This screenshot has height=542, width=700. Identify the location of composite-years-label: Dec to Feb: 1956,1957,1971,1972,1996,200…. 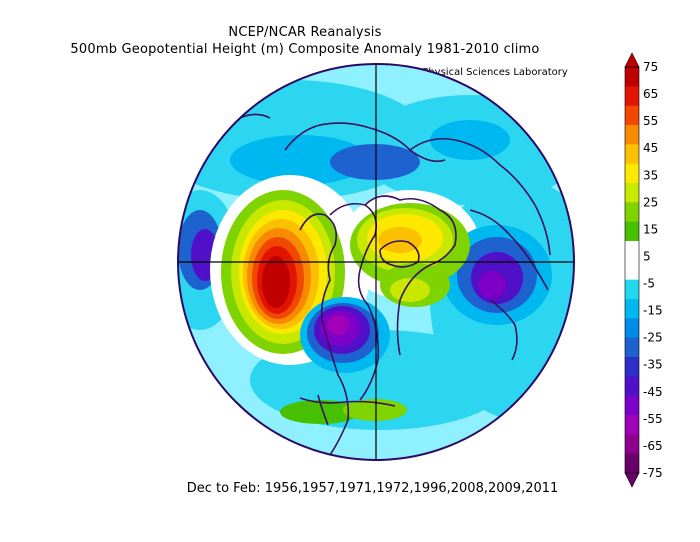
(372, 488).